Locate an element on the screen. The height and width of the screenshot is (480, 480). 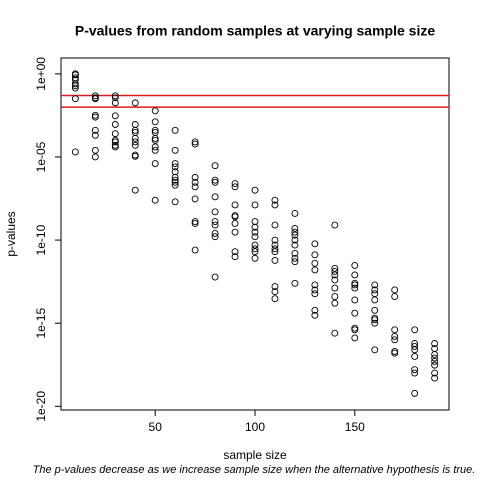
y-tick-label: 1e+00 is located at coordinates (41, 74).